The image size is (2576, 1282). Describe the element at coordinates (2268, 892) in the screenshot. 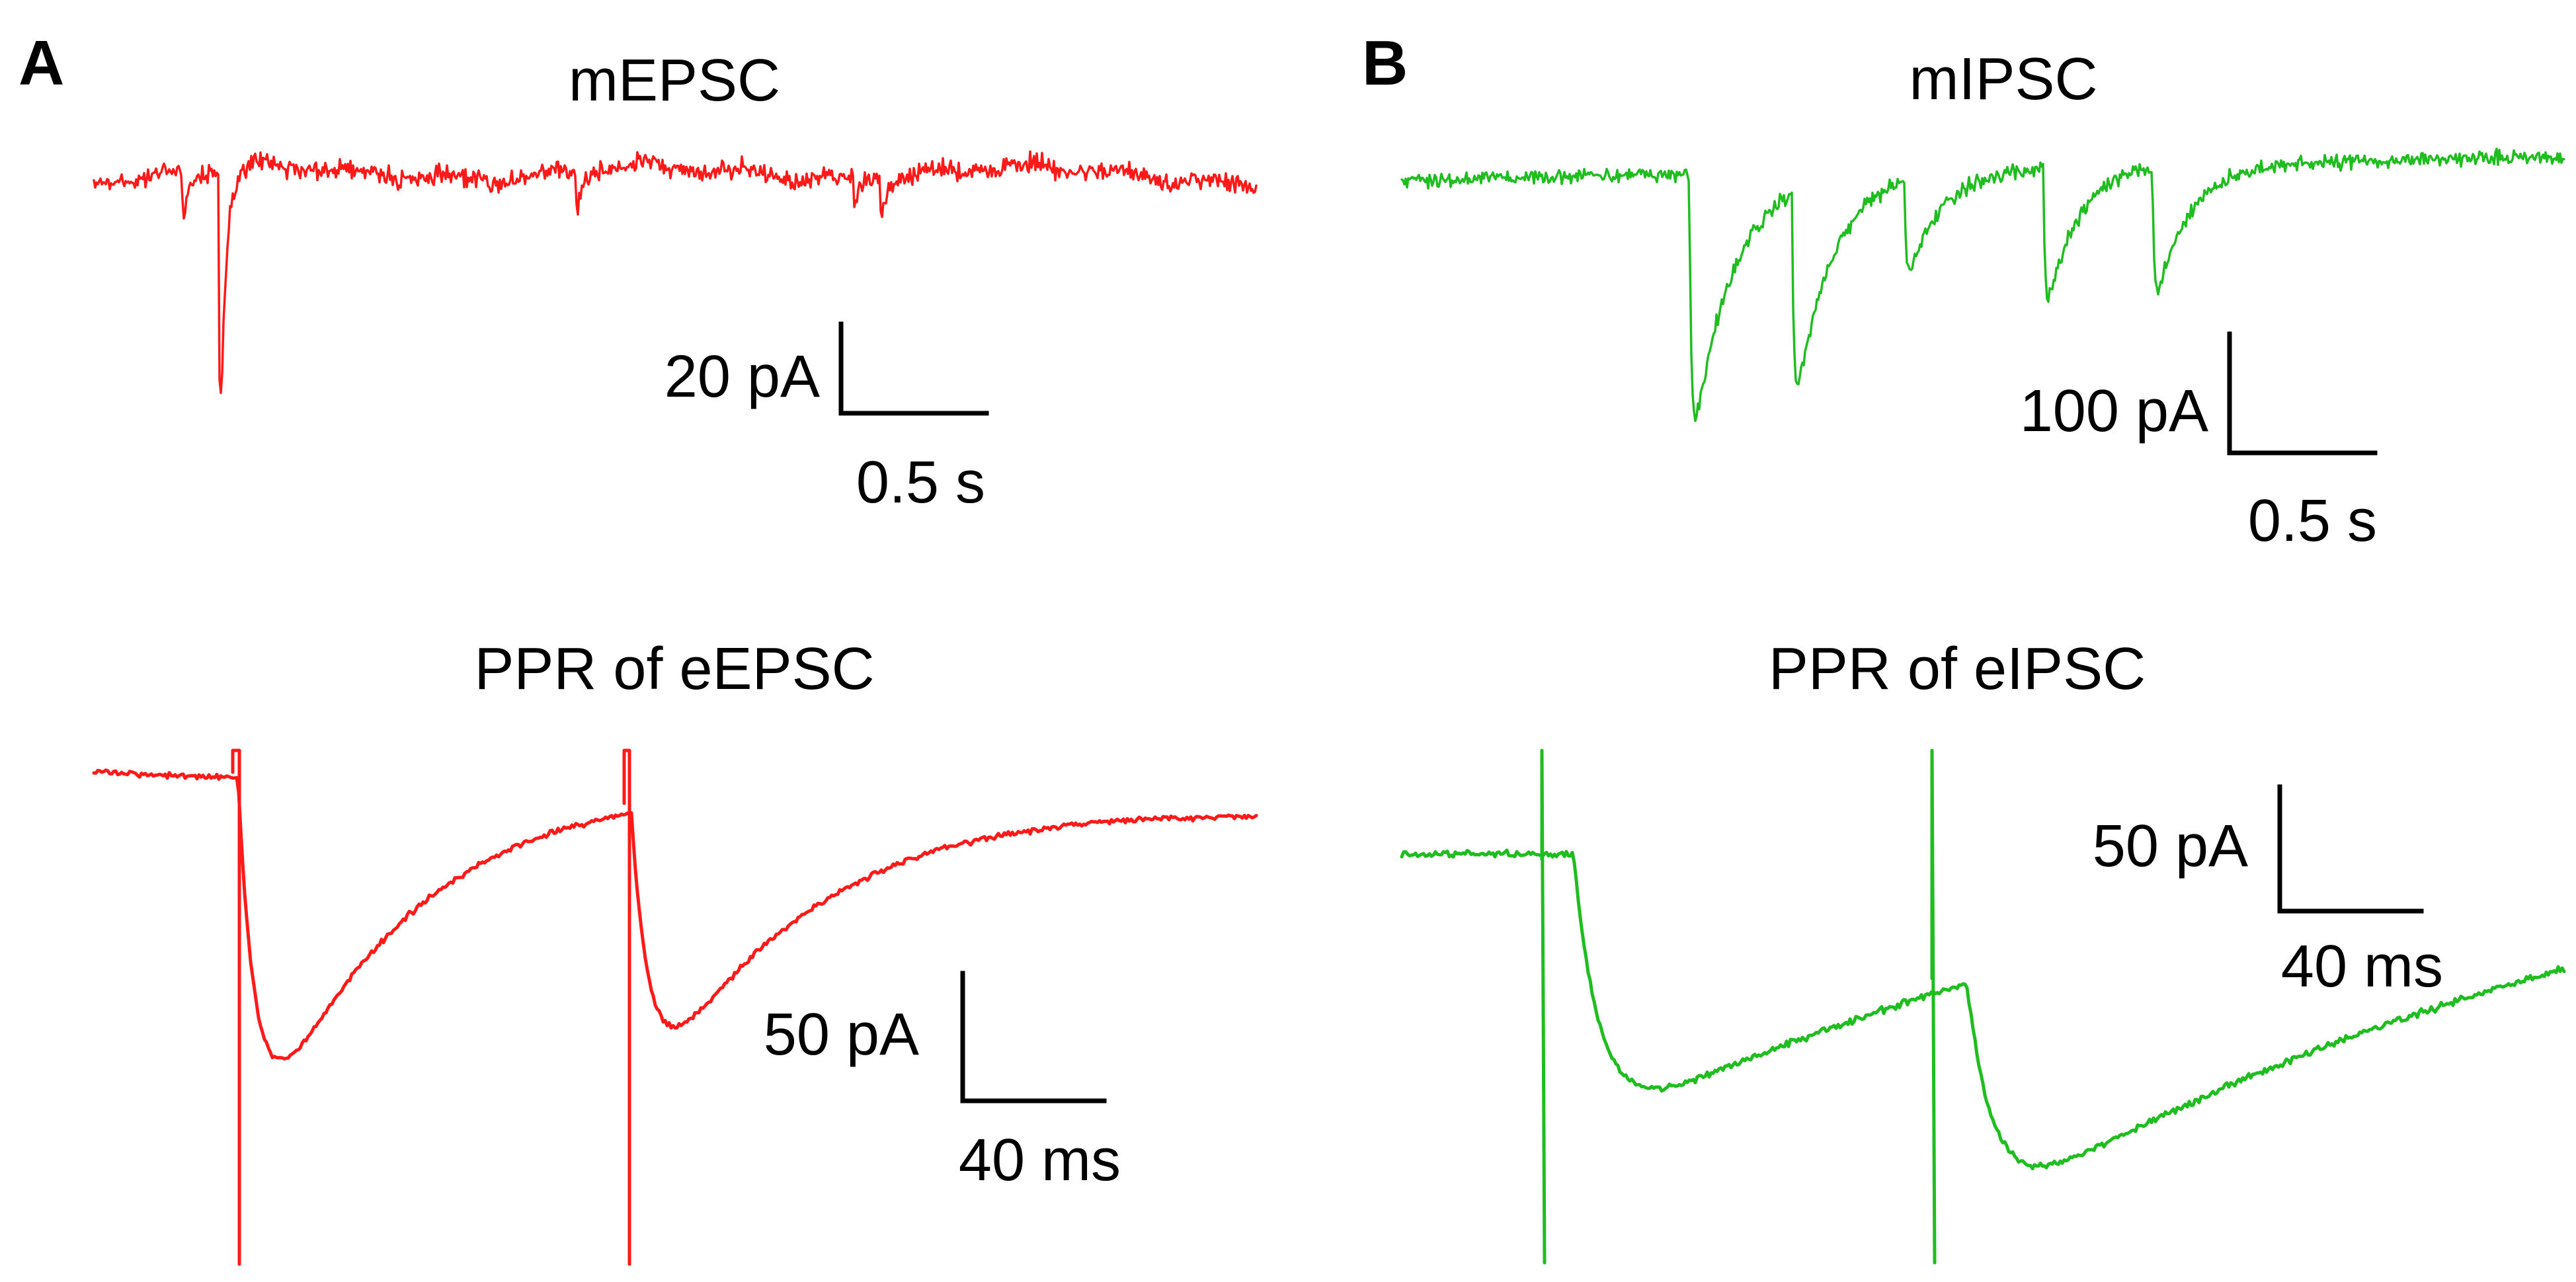

I see `eipsc-scale-bar: 50 pA 40 ms` at that location.